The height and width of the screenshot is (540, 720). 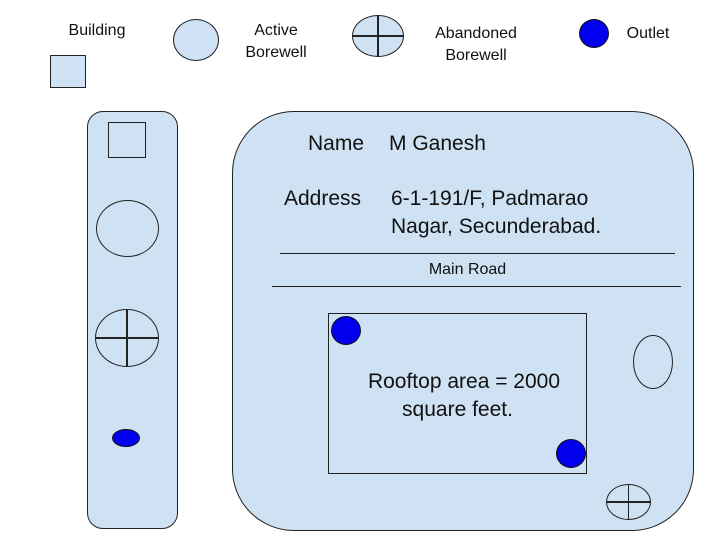 I want to click on address-label: Address, so click(x=323, y=198).